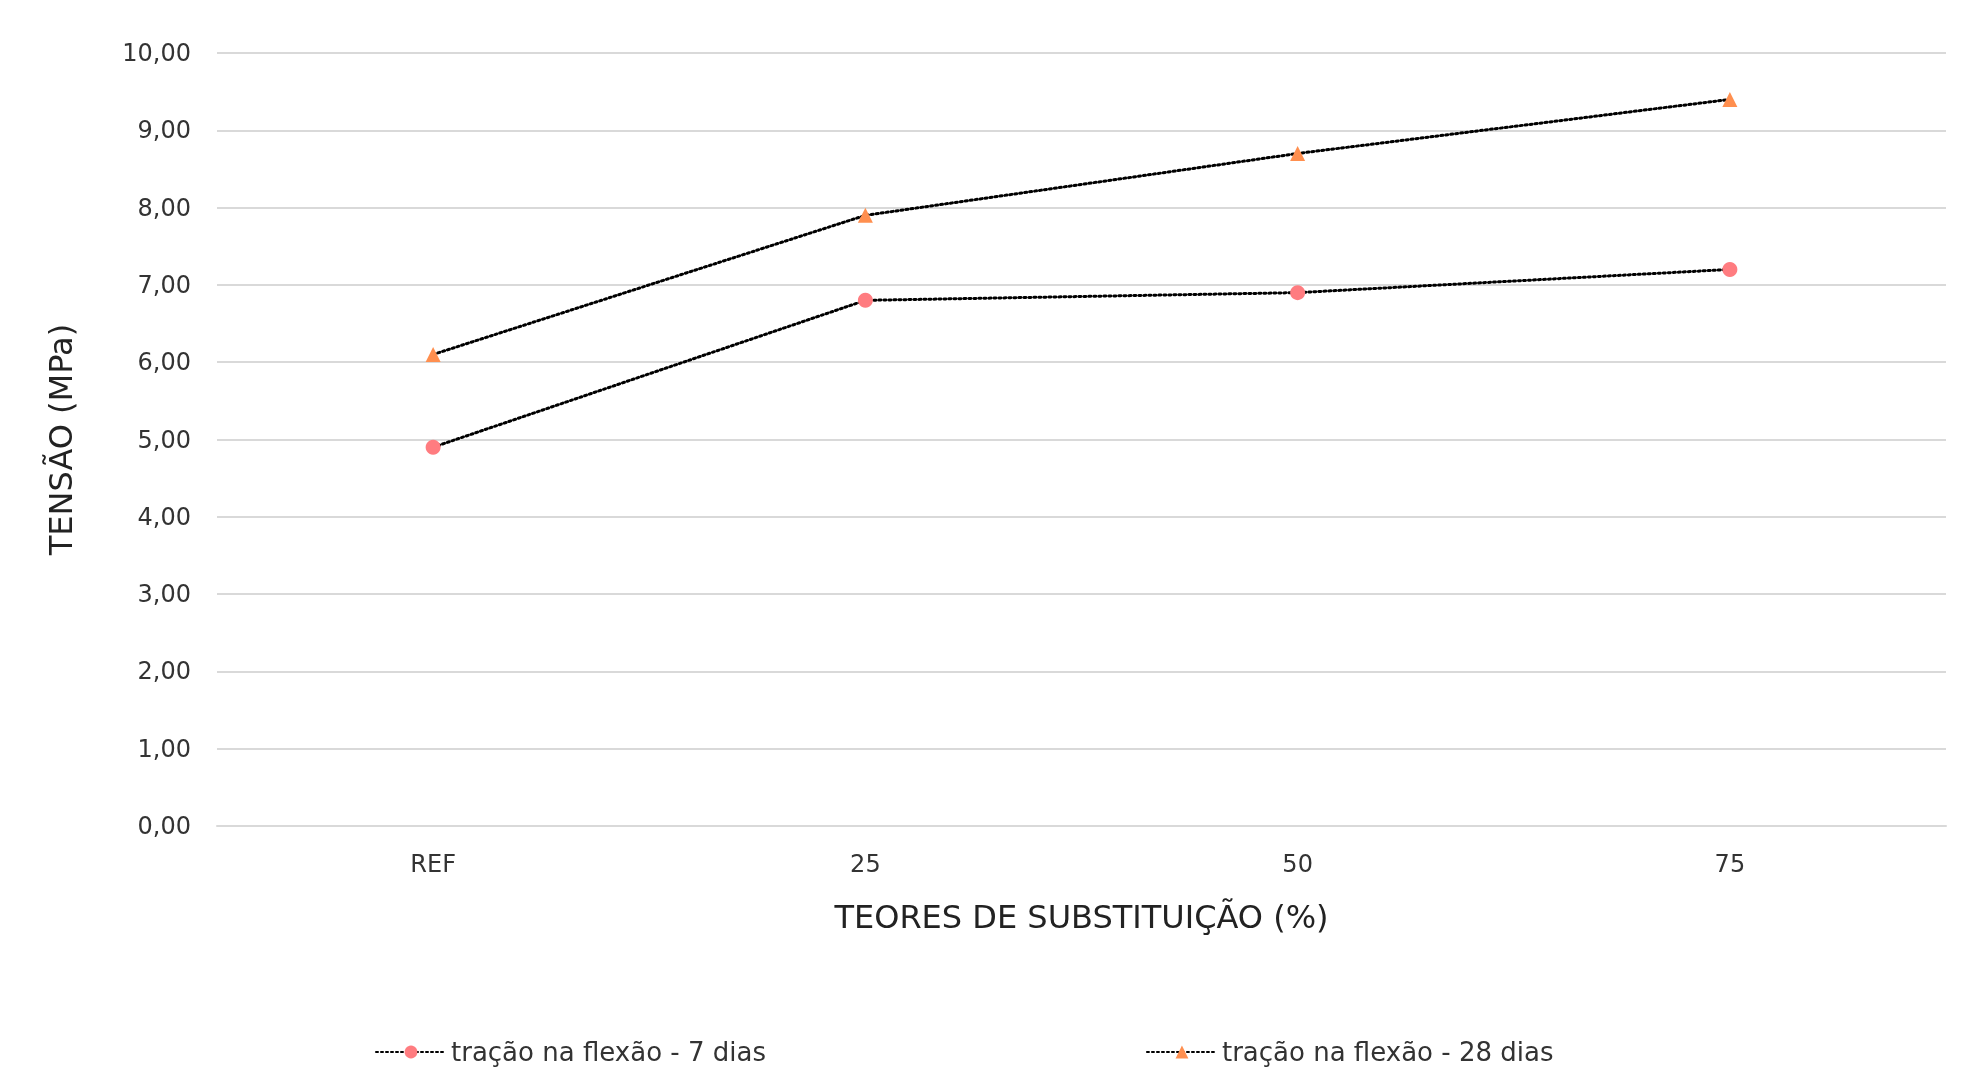 This screenshot has width=1975, height=1070. Describe the element at coordinates (1387, 1052) in the screenshot. I see `legend-label: tração na flexão - 28 dias` at that location.